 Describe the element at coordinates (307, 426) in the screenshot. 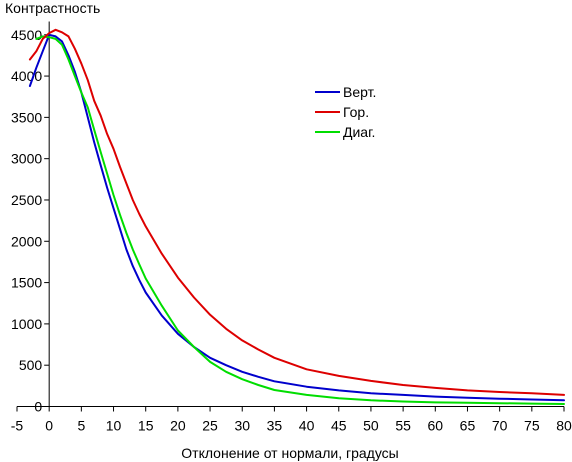

I see `x-tick-label: 40` at that location.